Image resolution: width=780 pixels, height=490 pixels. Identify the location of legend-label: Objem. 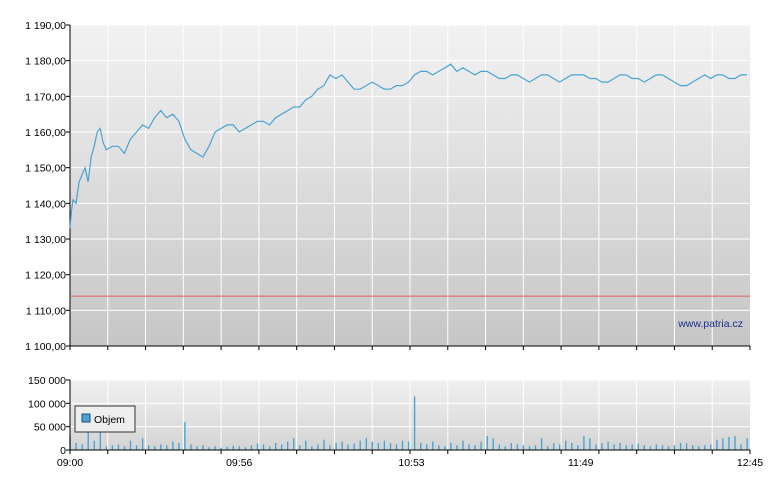
(109, 420).